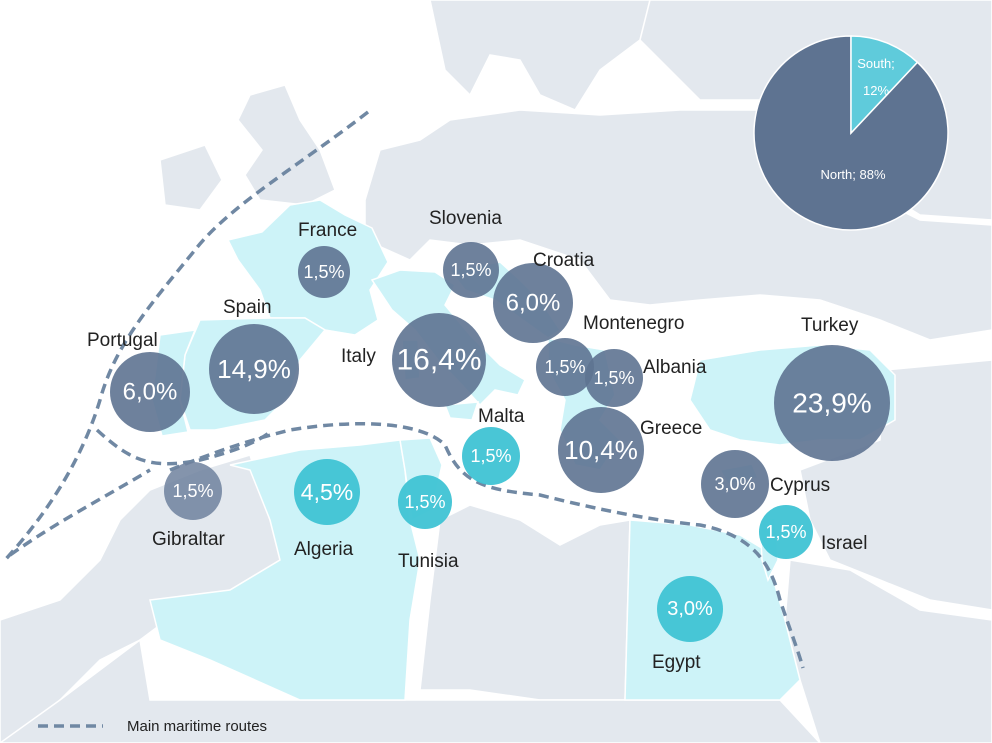  I want to click on bubble-portugal: 6,0%, so click(150, 392).